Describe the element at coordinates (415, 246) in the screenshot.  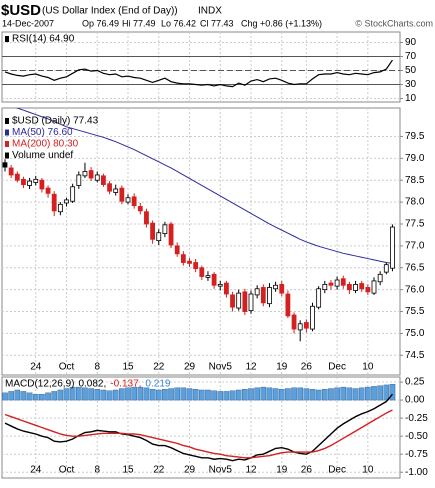
I see `y-tick-label: 77.0` at that location.